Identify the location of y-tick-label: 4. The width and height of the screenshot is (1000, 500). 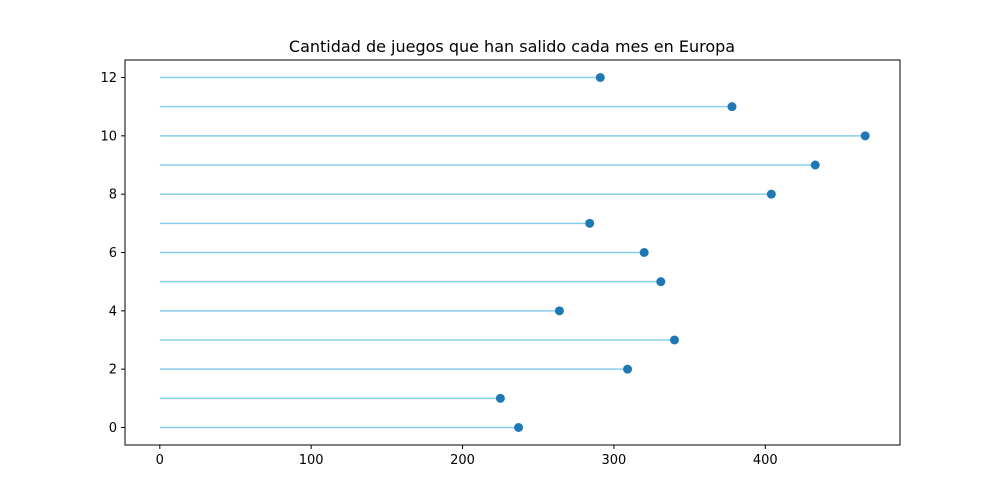
(113, 311).